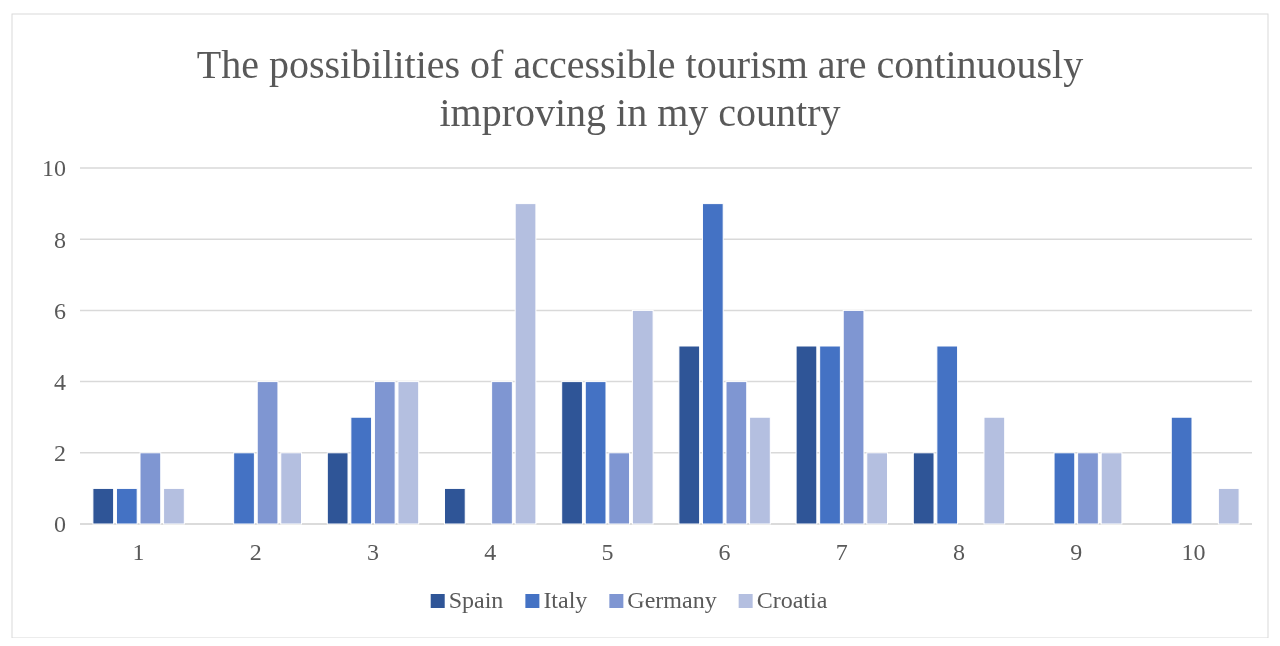 The image size is (1280, 646). I want to click on legend-label: Italy, so click(565, 600).